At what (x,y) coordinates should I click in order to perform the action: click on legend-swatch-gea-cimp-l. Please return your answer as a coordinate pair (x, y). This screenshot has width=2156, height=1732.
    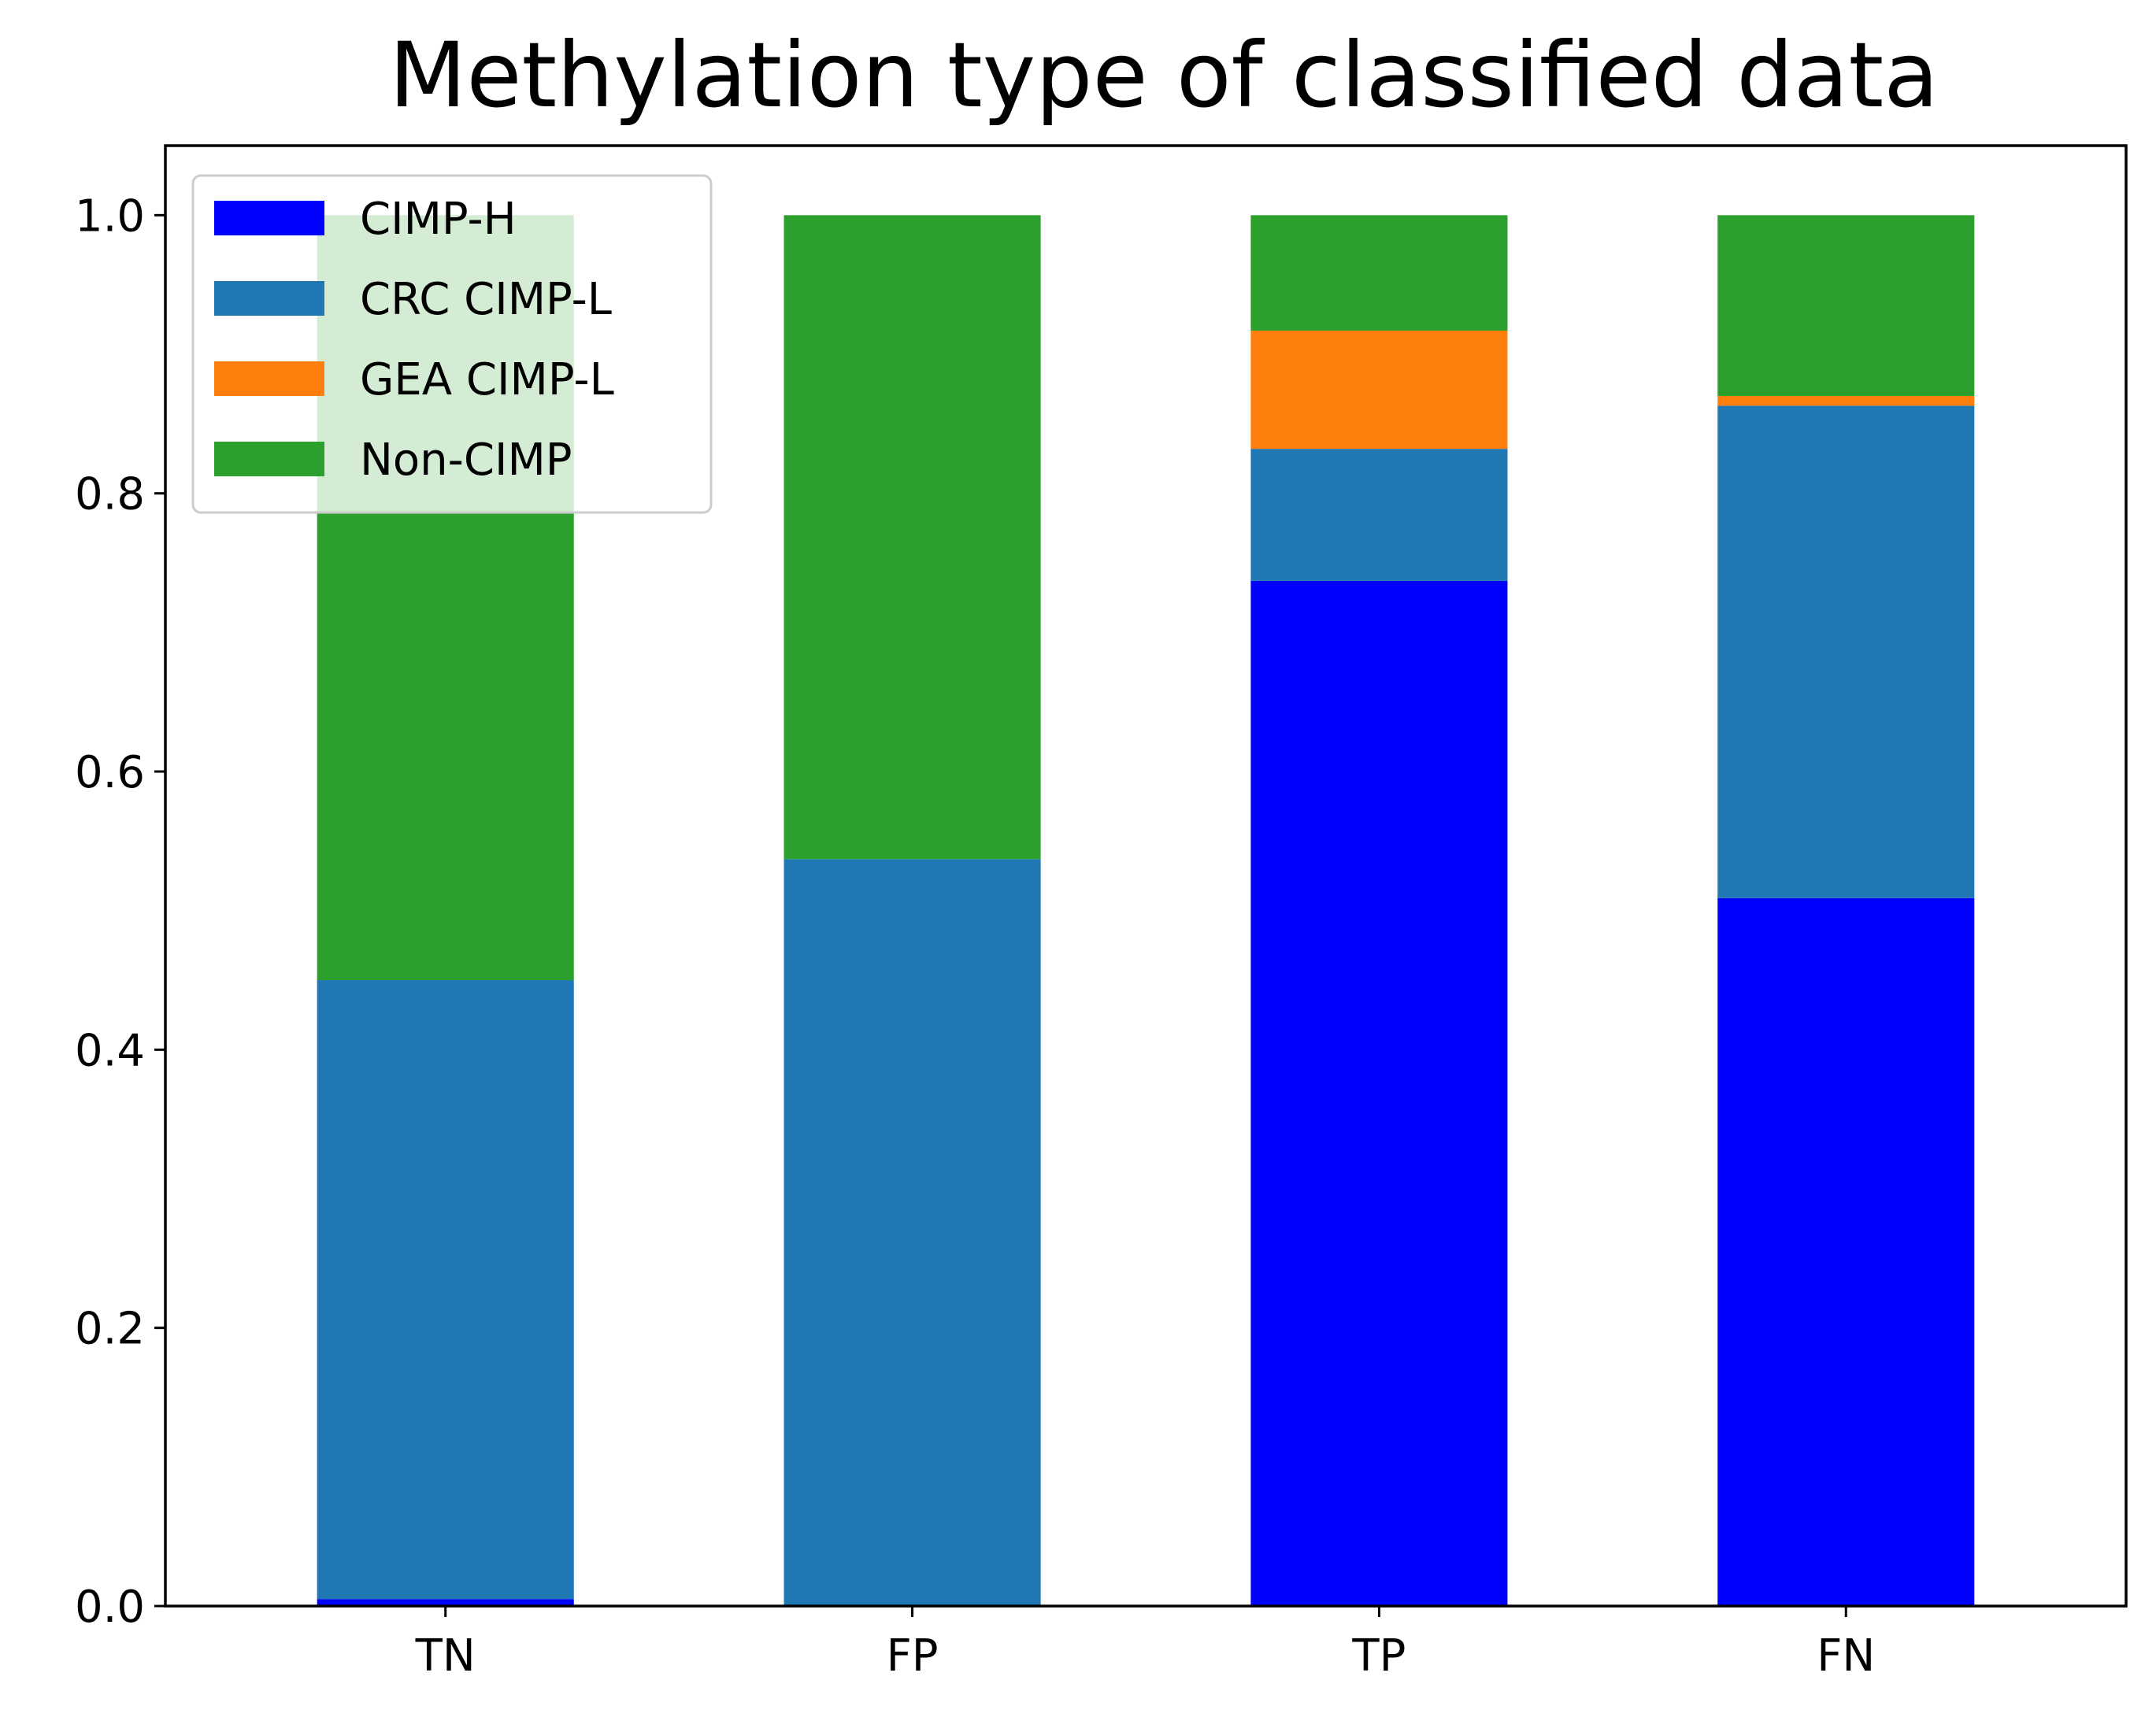
    Looking at the image, I should click on (269, 378).